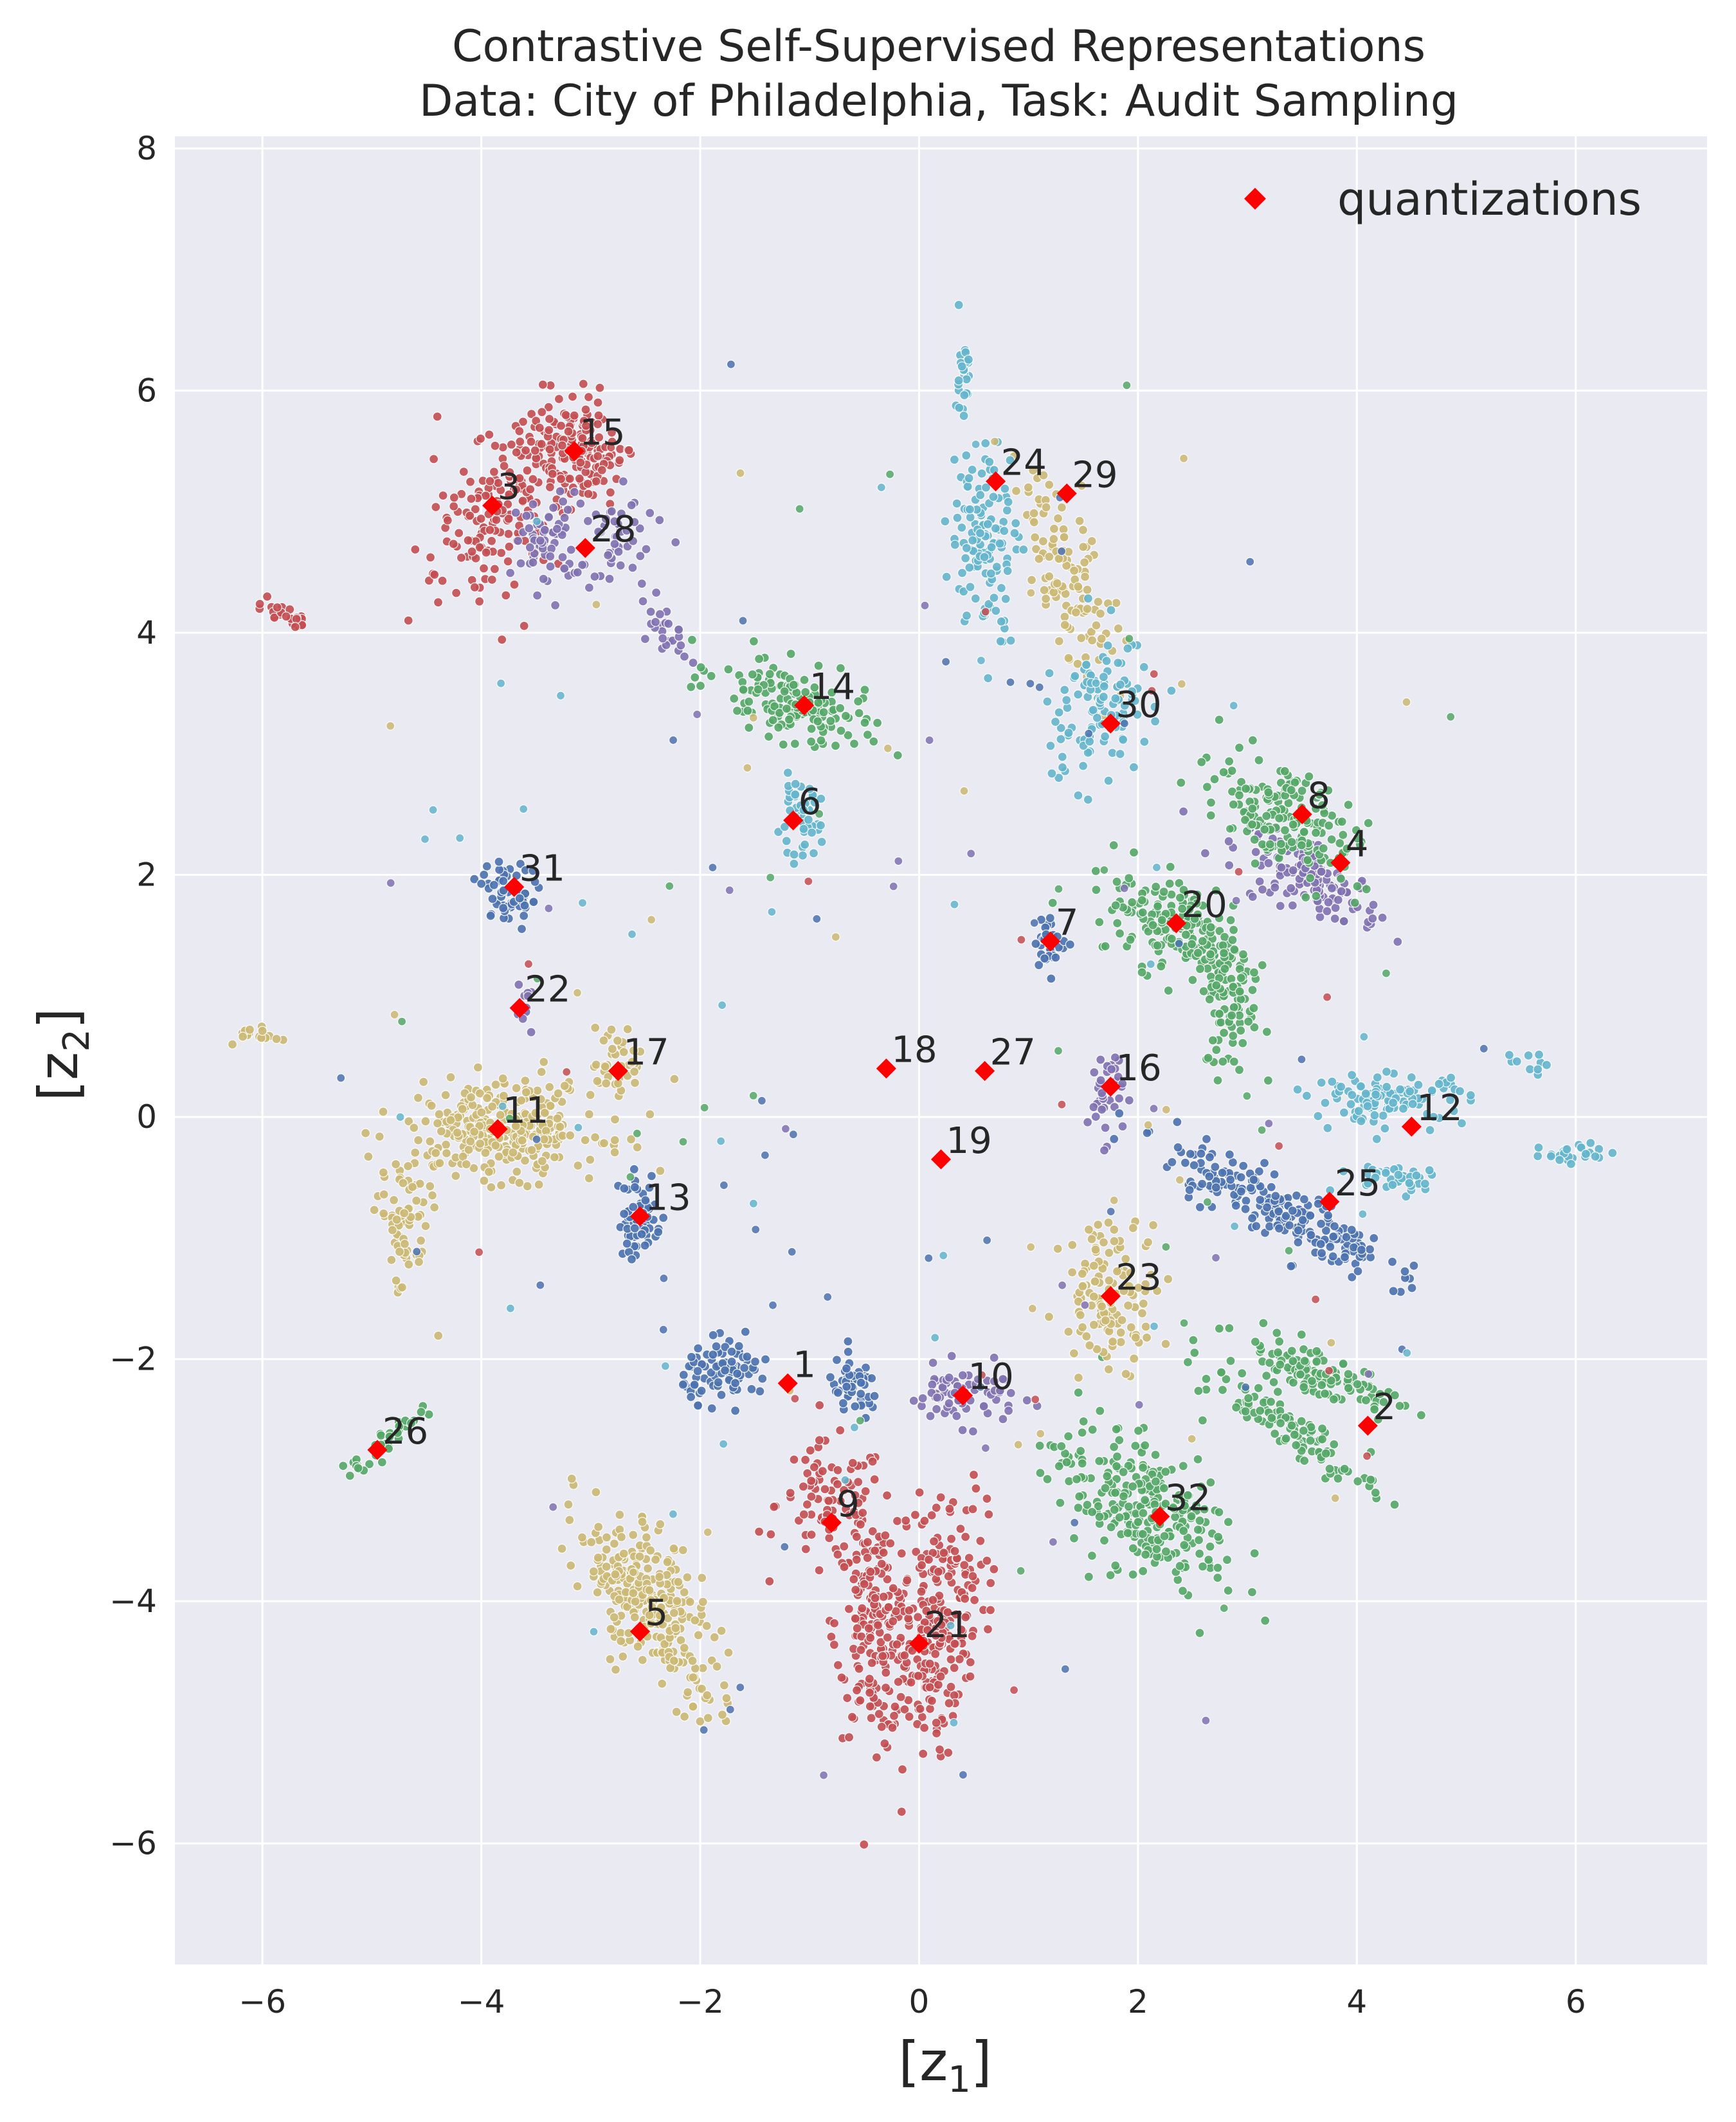 This screenshot has height=2122, width=1736. I want to click on x-tick-label: 4, so click(1356, 2001).